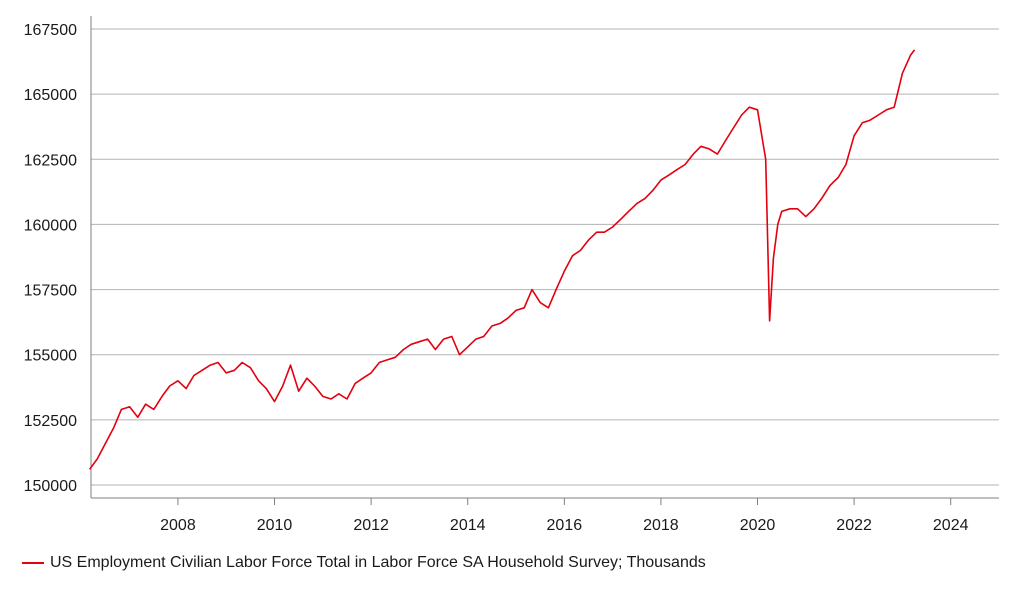 The width and height of the screenshot is (1022, 597). What do you see at coordinates (661, 525) in the screenshot?
I see `x-tick-label: 2018` at bounding box center [661, 525].